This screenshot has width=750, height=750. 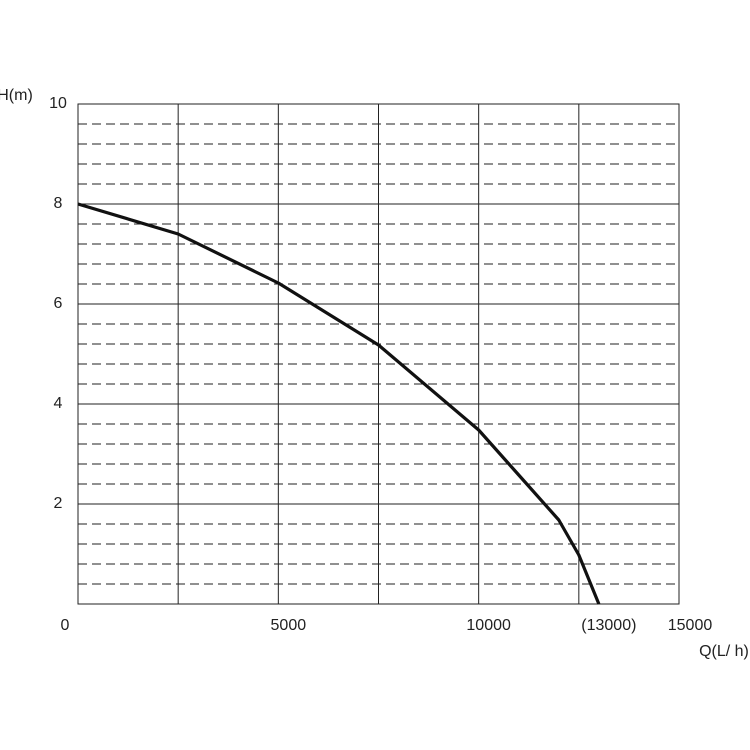 I want to click on x-tick-label: 5000, so click(x=289, y=625).